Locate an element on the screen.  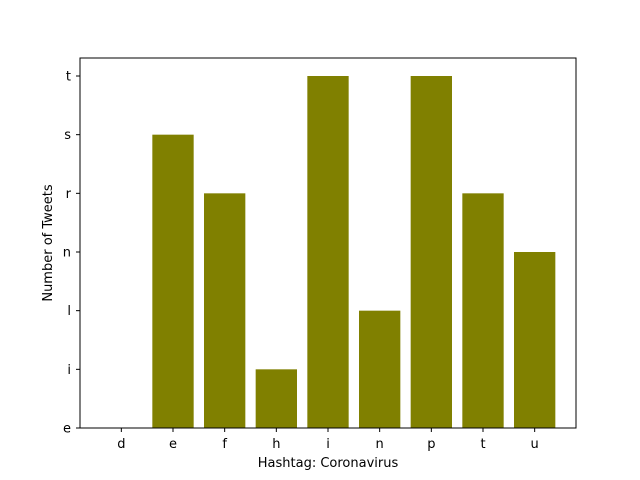
y-tick-label: e is located at coordinates (67, 429).